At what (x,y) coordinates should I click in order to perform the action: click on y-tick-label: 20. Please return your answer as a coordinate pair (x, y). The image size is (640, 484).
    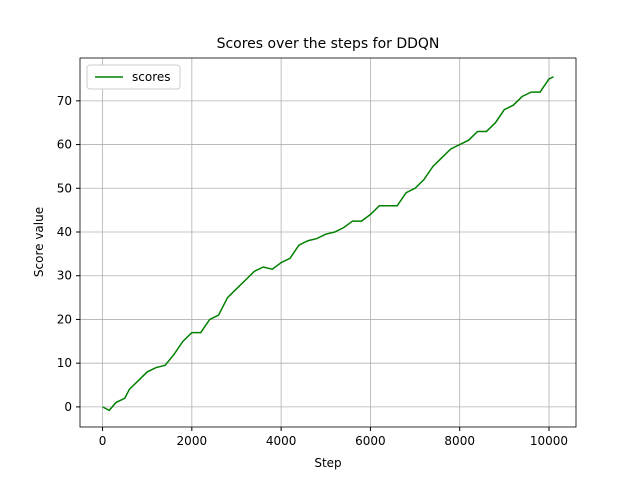
    Looking at the image, I should click on (64, 319).